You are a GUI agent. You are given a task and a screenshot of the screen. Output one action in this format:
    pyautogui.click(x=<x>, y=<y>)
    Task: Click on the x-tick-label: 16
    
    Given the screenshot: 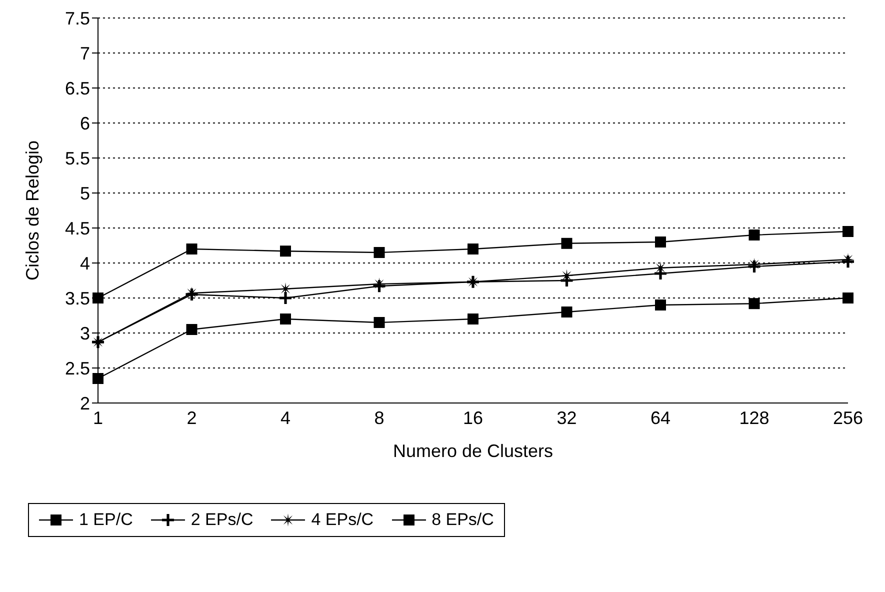 What is the action you would take?
    pyautogui.click(x=473, y=418)
    